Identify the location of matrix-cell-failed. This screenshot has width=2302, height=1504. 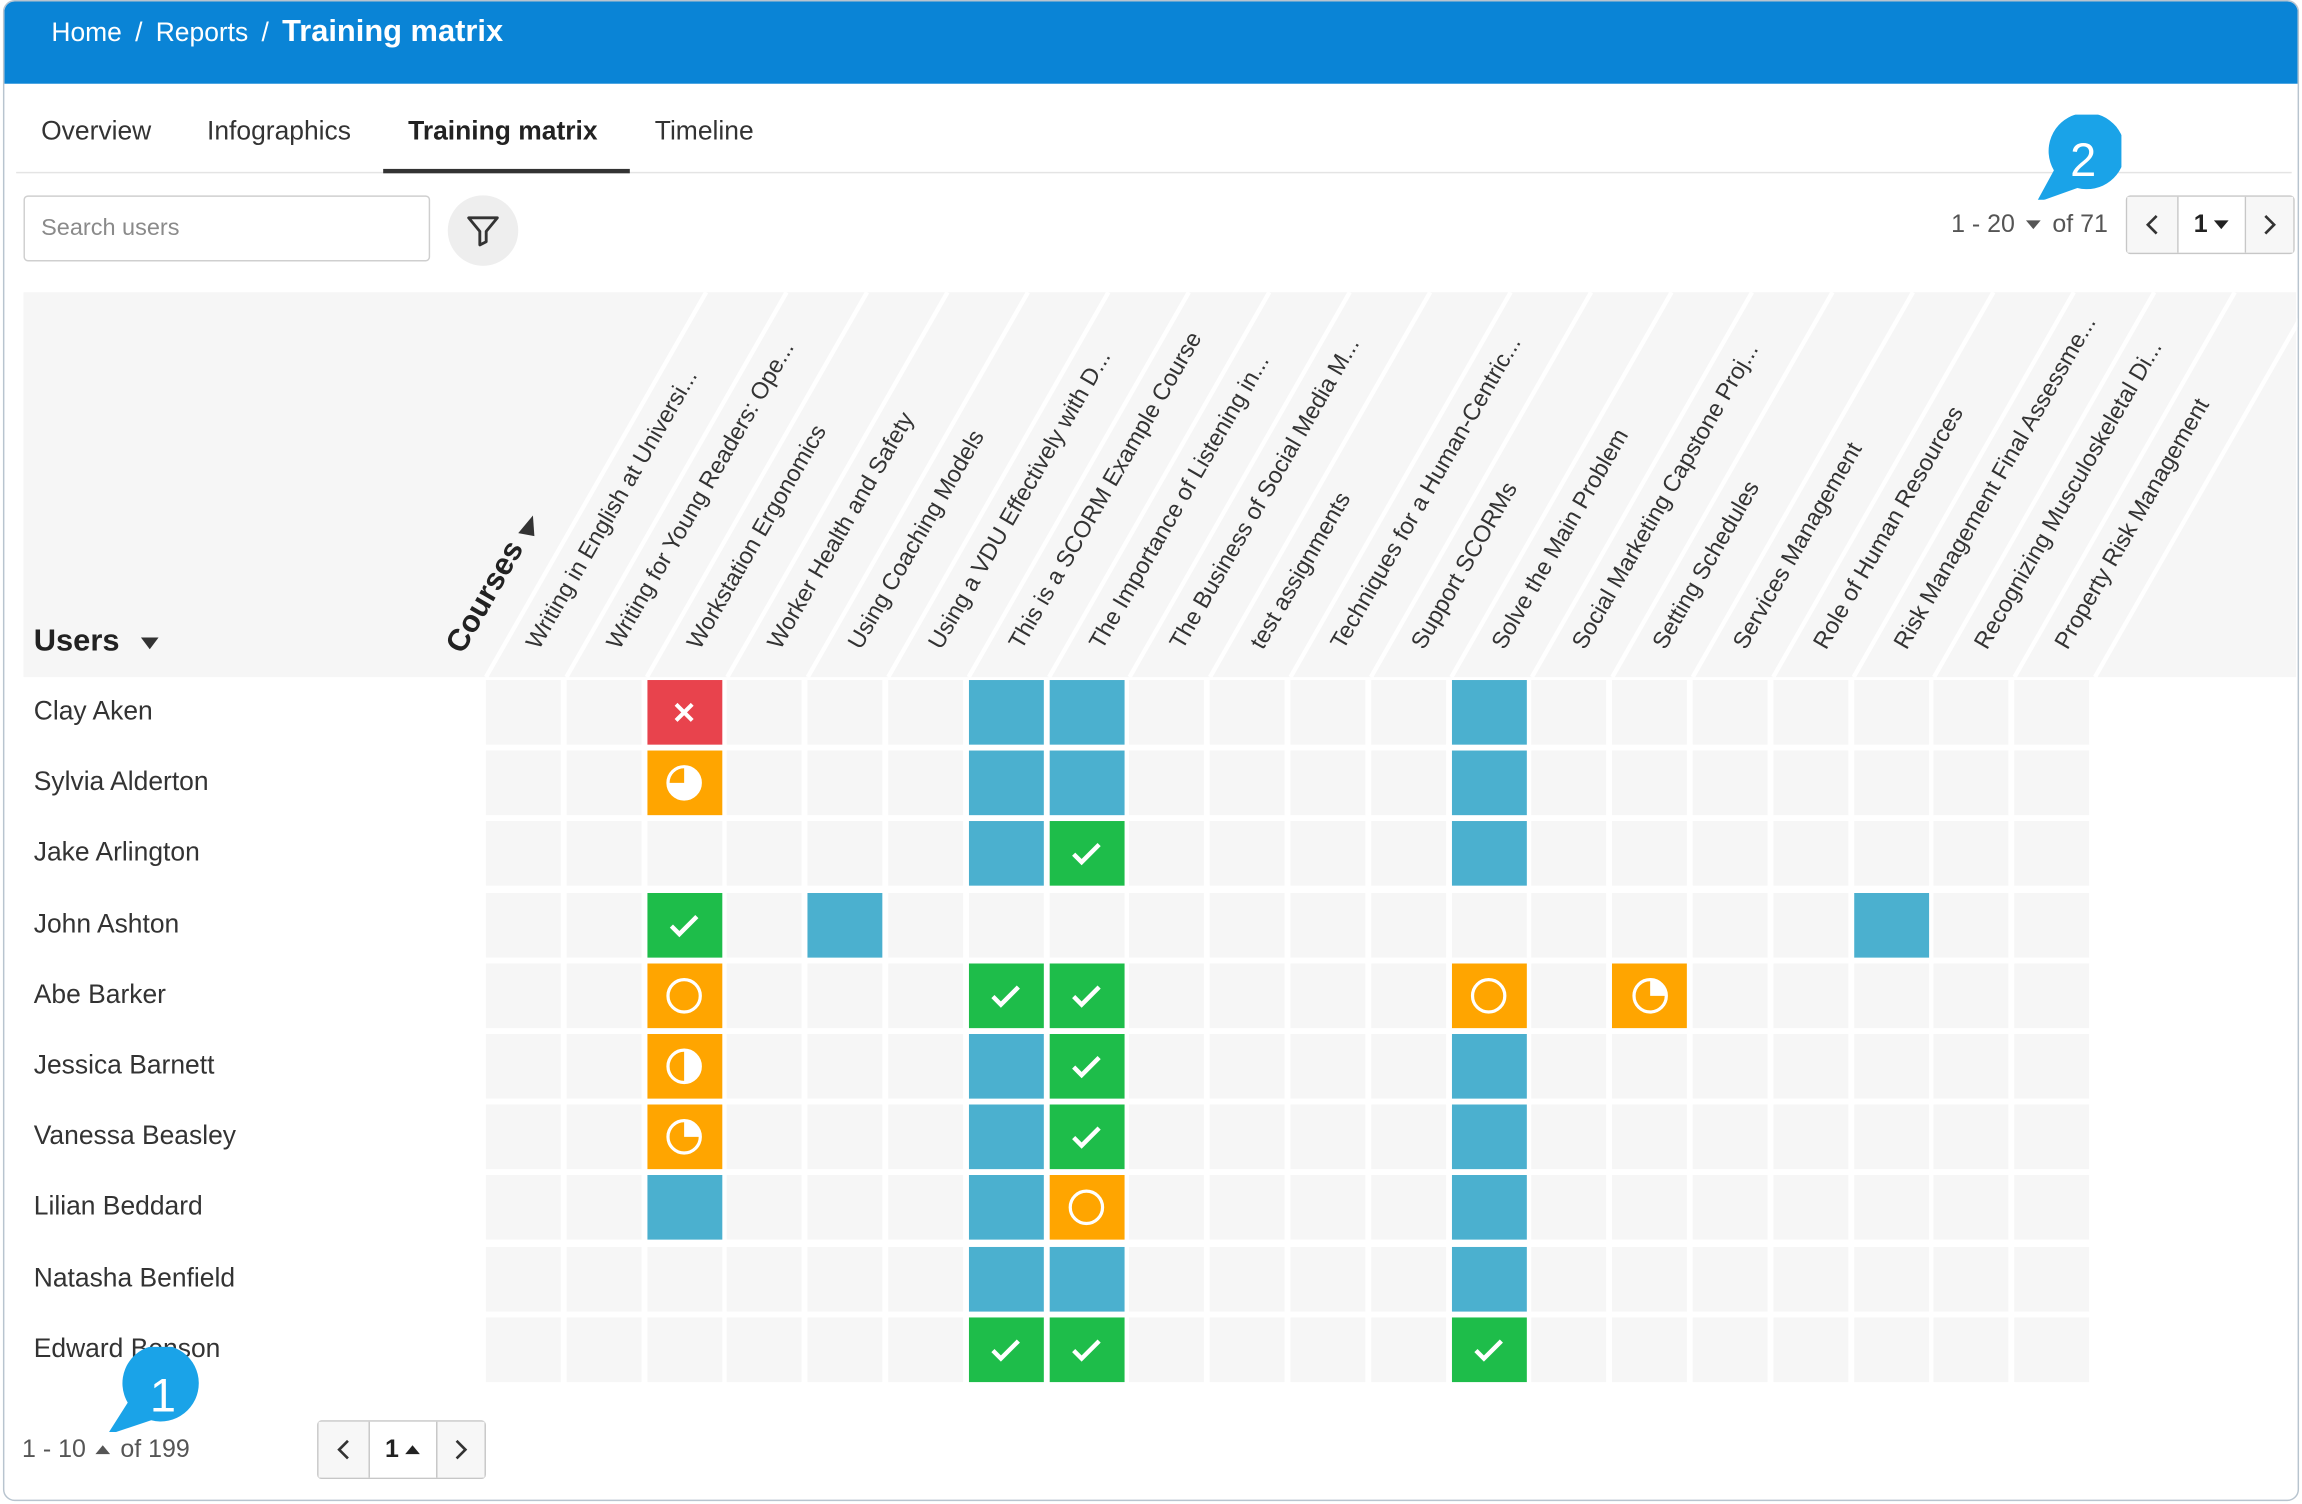
(684, 712).